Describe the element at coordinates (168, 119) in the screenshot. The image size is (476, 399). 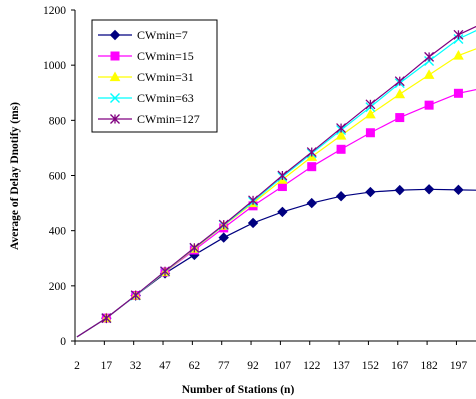
I see `legend-label: CWmin=127` at that location.